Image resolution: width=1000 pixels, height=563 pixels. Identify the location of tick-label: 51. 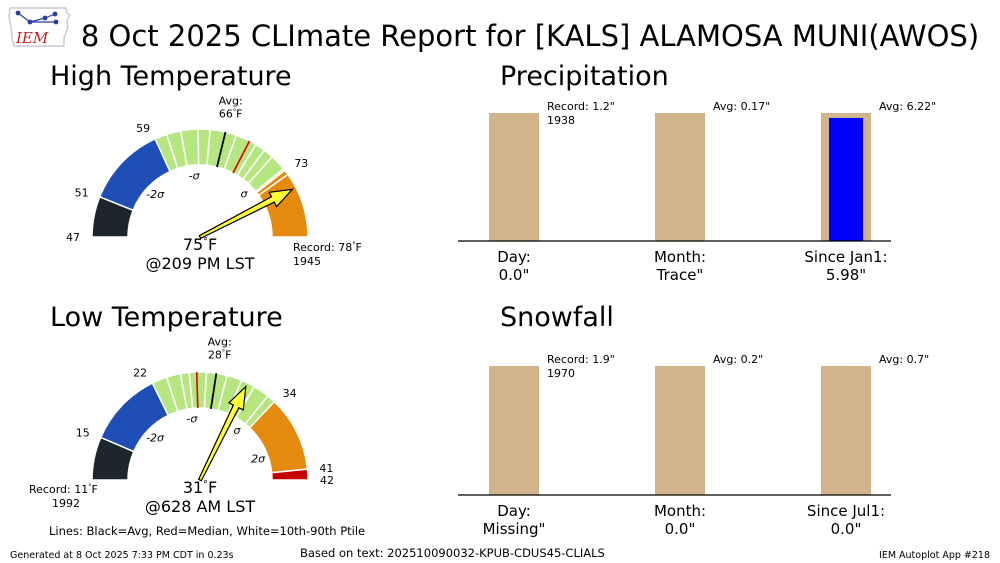
(82, 192).